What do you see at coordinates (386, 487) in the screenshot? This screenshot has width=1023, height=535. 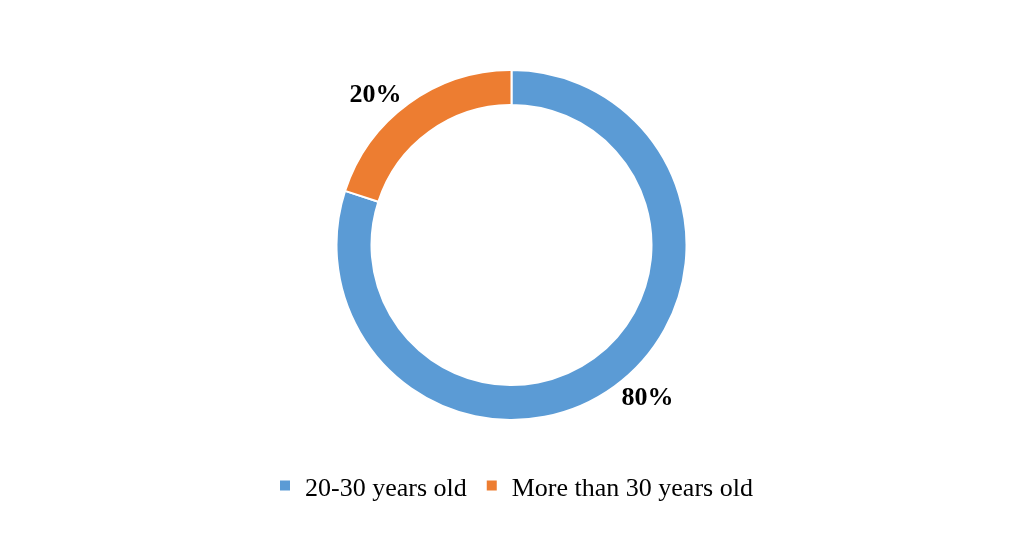 I see `legend-label: 20-30 years old` at bounding box center [386, 487].